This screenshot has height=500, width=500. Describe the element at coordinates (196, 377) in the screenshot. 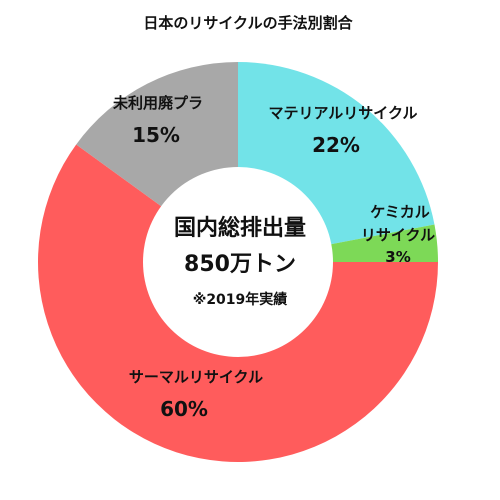

I see `thermal-slice-label: サーマルリサイクル` at that location.